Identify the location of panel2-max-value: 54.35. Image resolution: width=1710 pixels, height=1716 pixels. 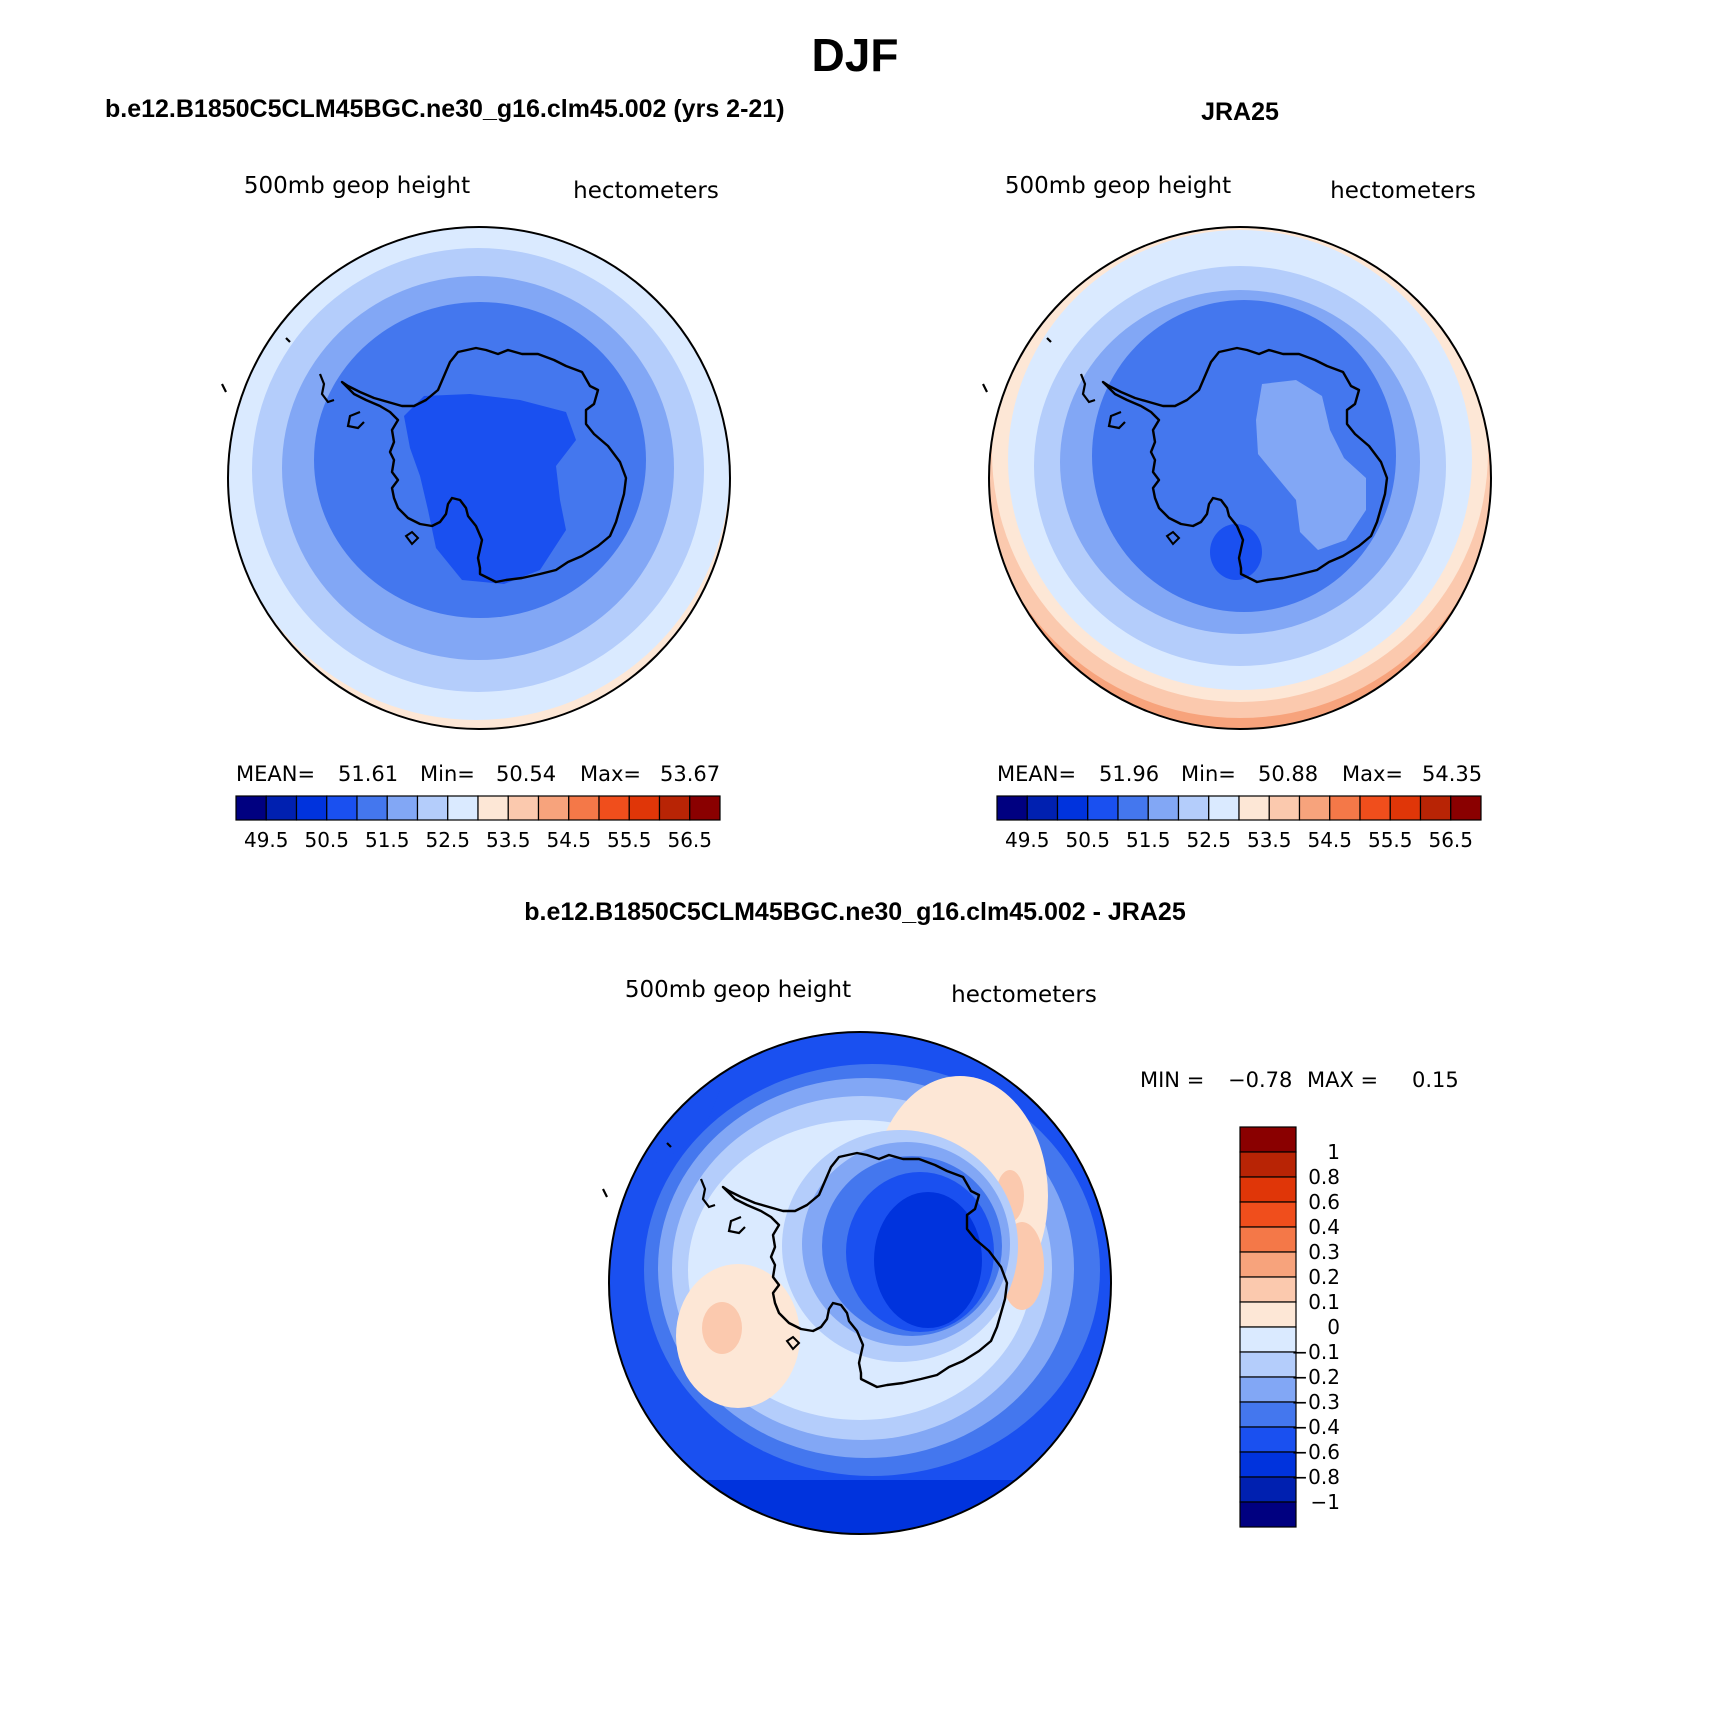
(1452, 774).